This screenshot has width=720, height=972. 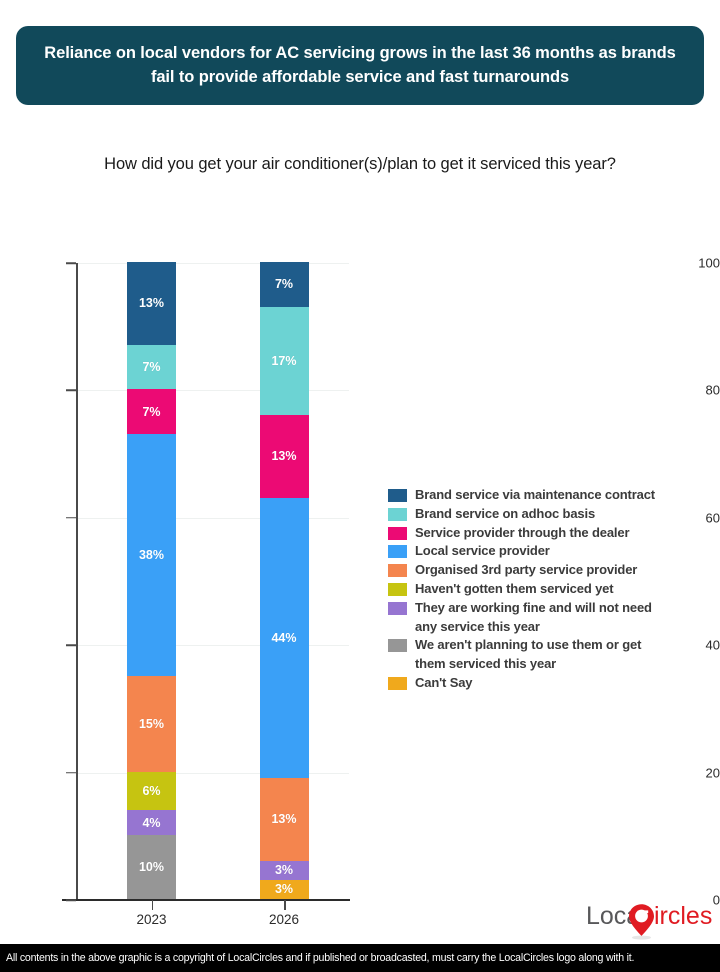 I want to click on bar-segment: 15%, so click(x=151, y=724).